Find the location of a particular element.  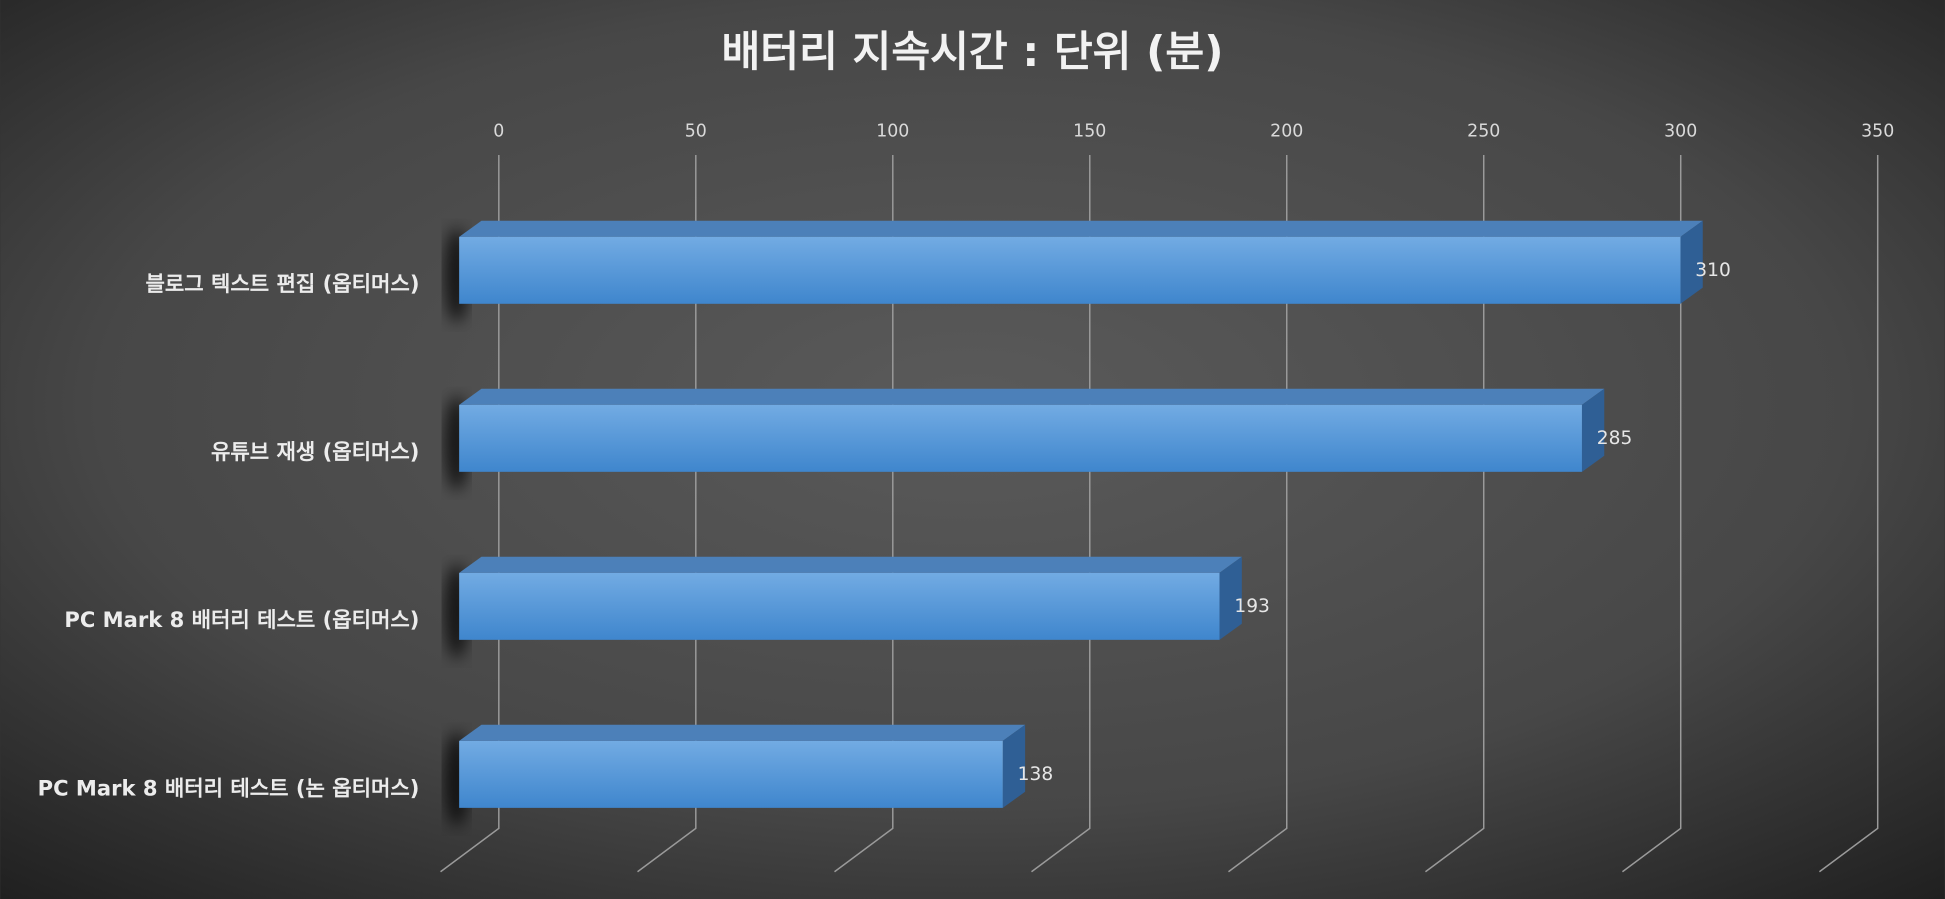

chart-title: 배터리 지속시간 : 단위 (분) is located at coordinates (973, 51).